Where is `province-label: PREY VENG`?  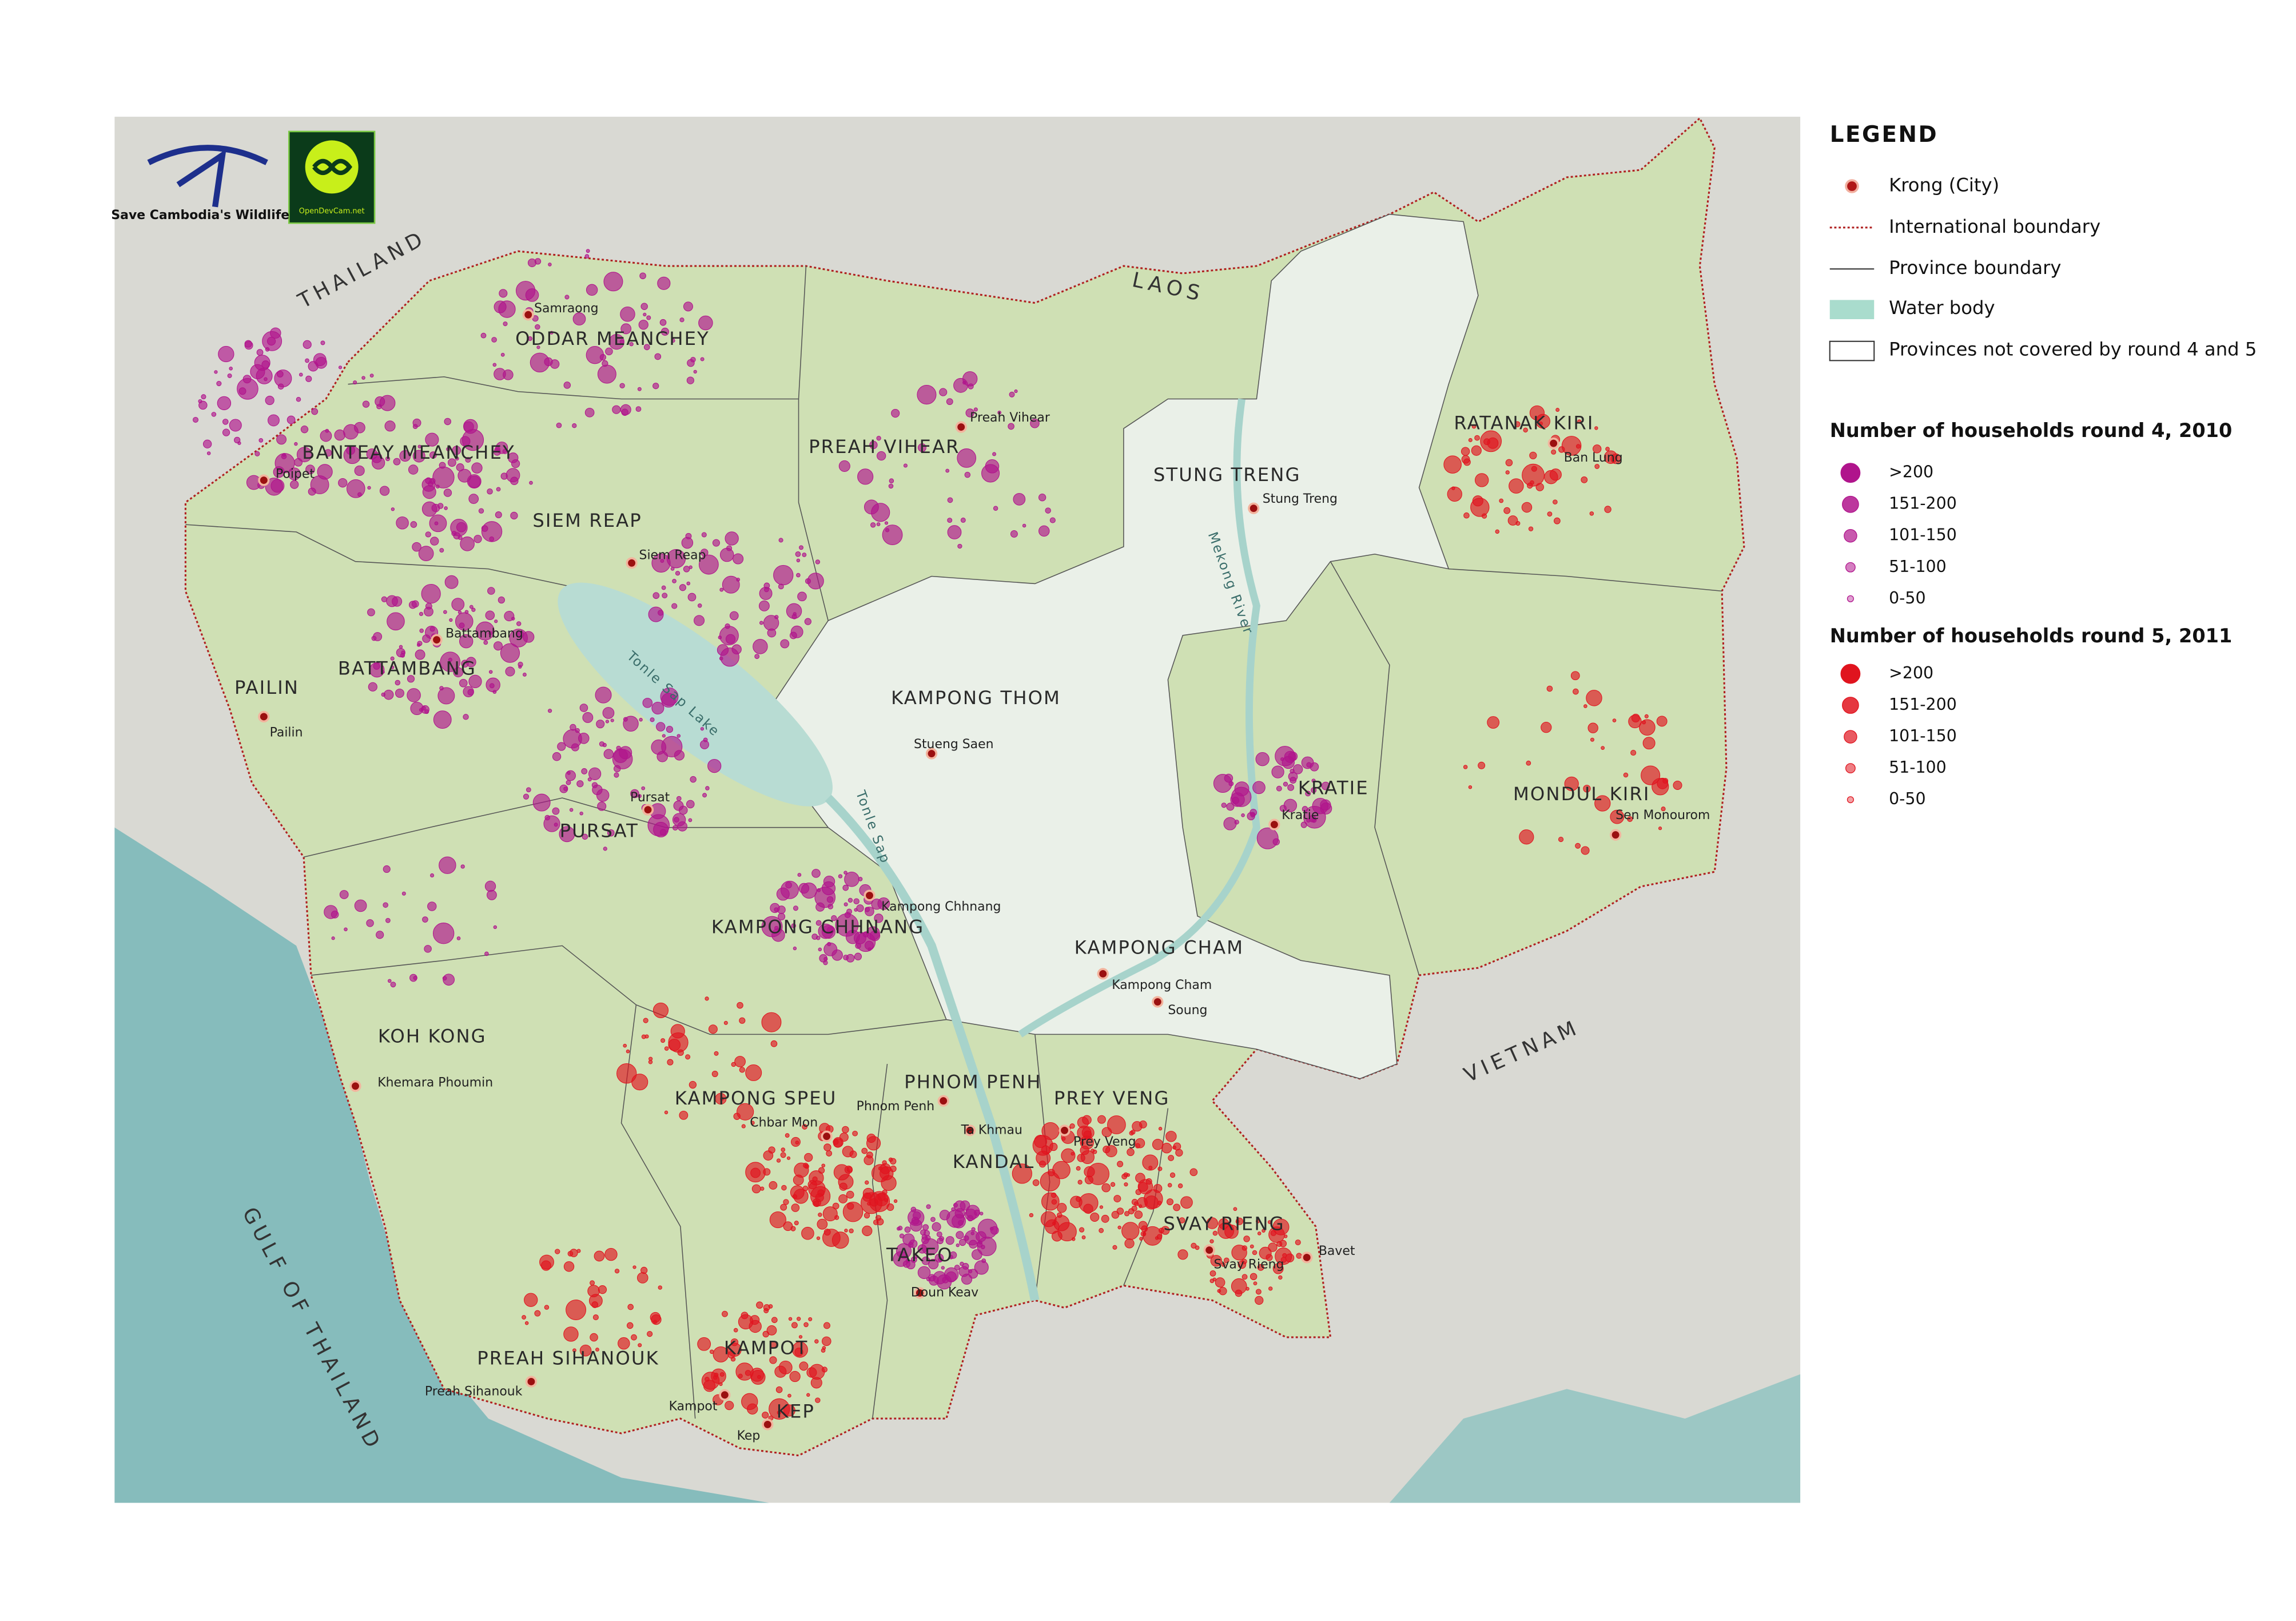
province-label: PREY VENG is located at coordinates (1112, 1098).